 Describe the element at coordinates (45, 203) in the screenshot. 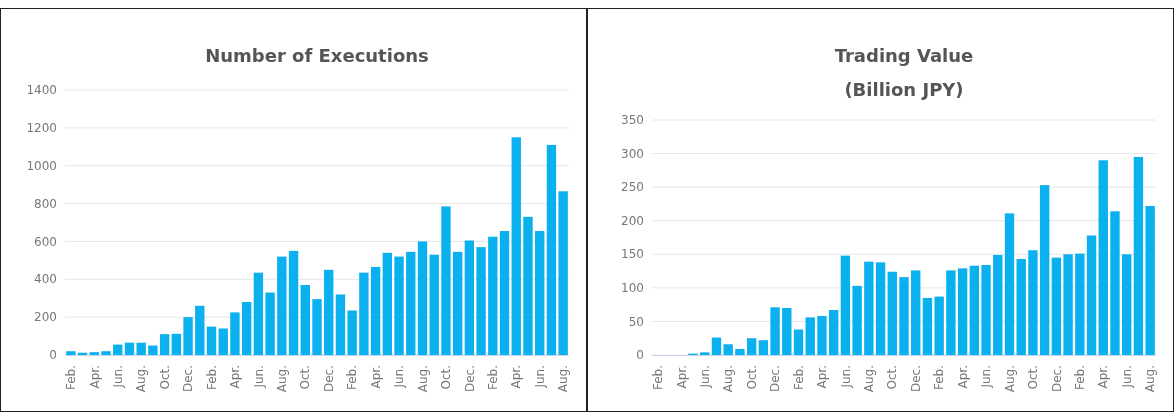

I see `y-tick-label: 800` at that location.